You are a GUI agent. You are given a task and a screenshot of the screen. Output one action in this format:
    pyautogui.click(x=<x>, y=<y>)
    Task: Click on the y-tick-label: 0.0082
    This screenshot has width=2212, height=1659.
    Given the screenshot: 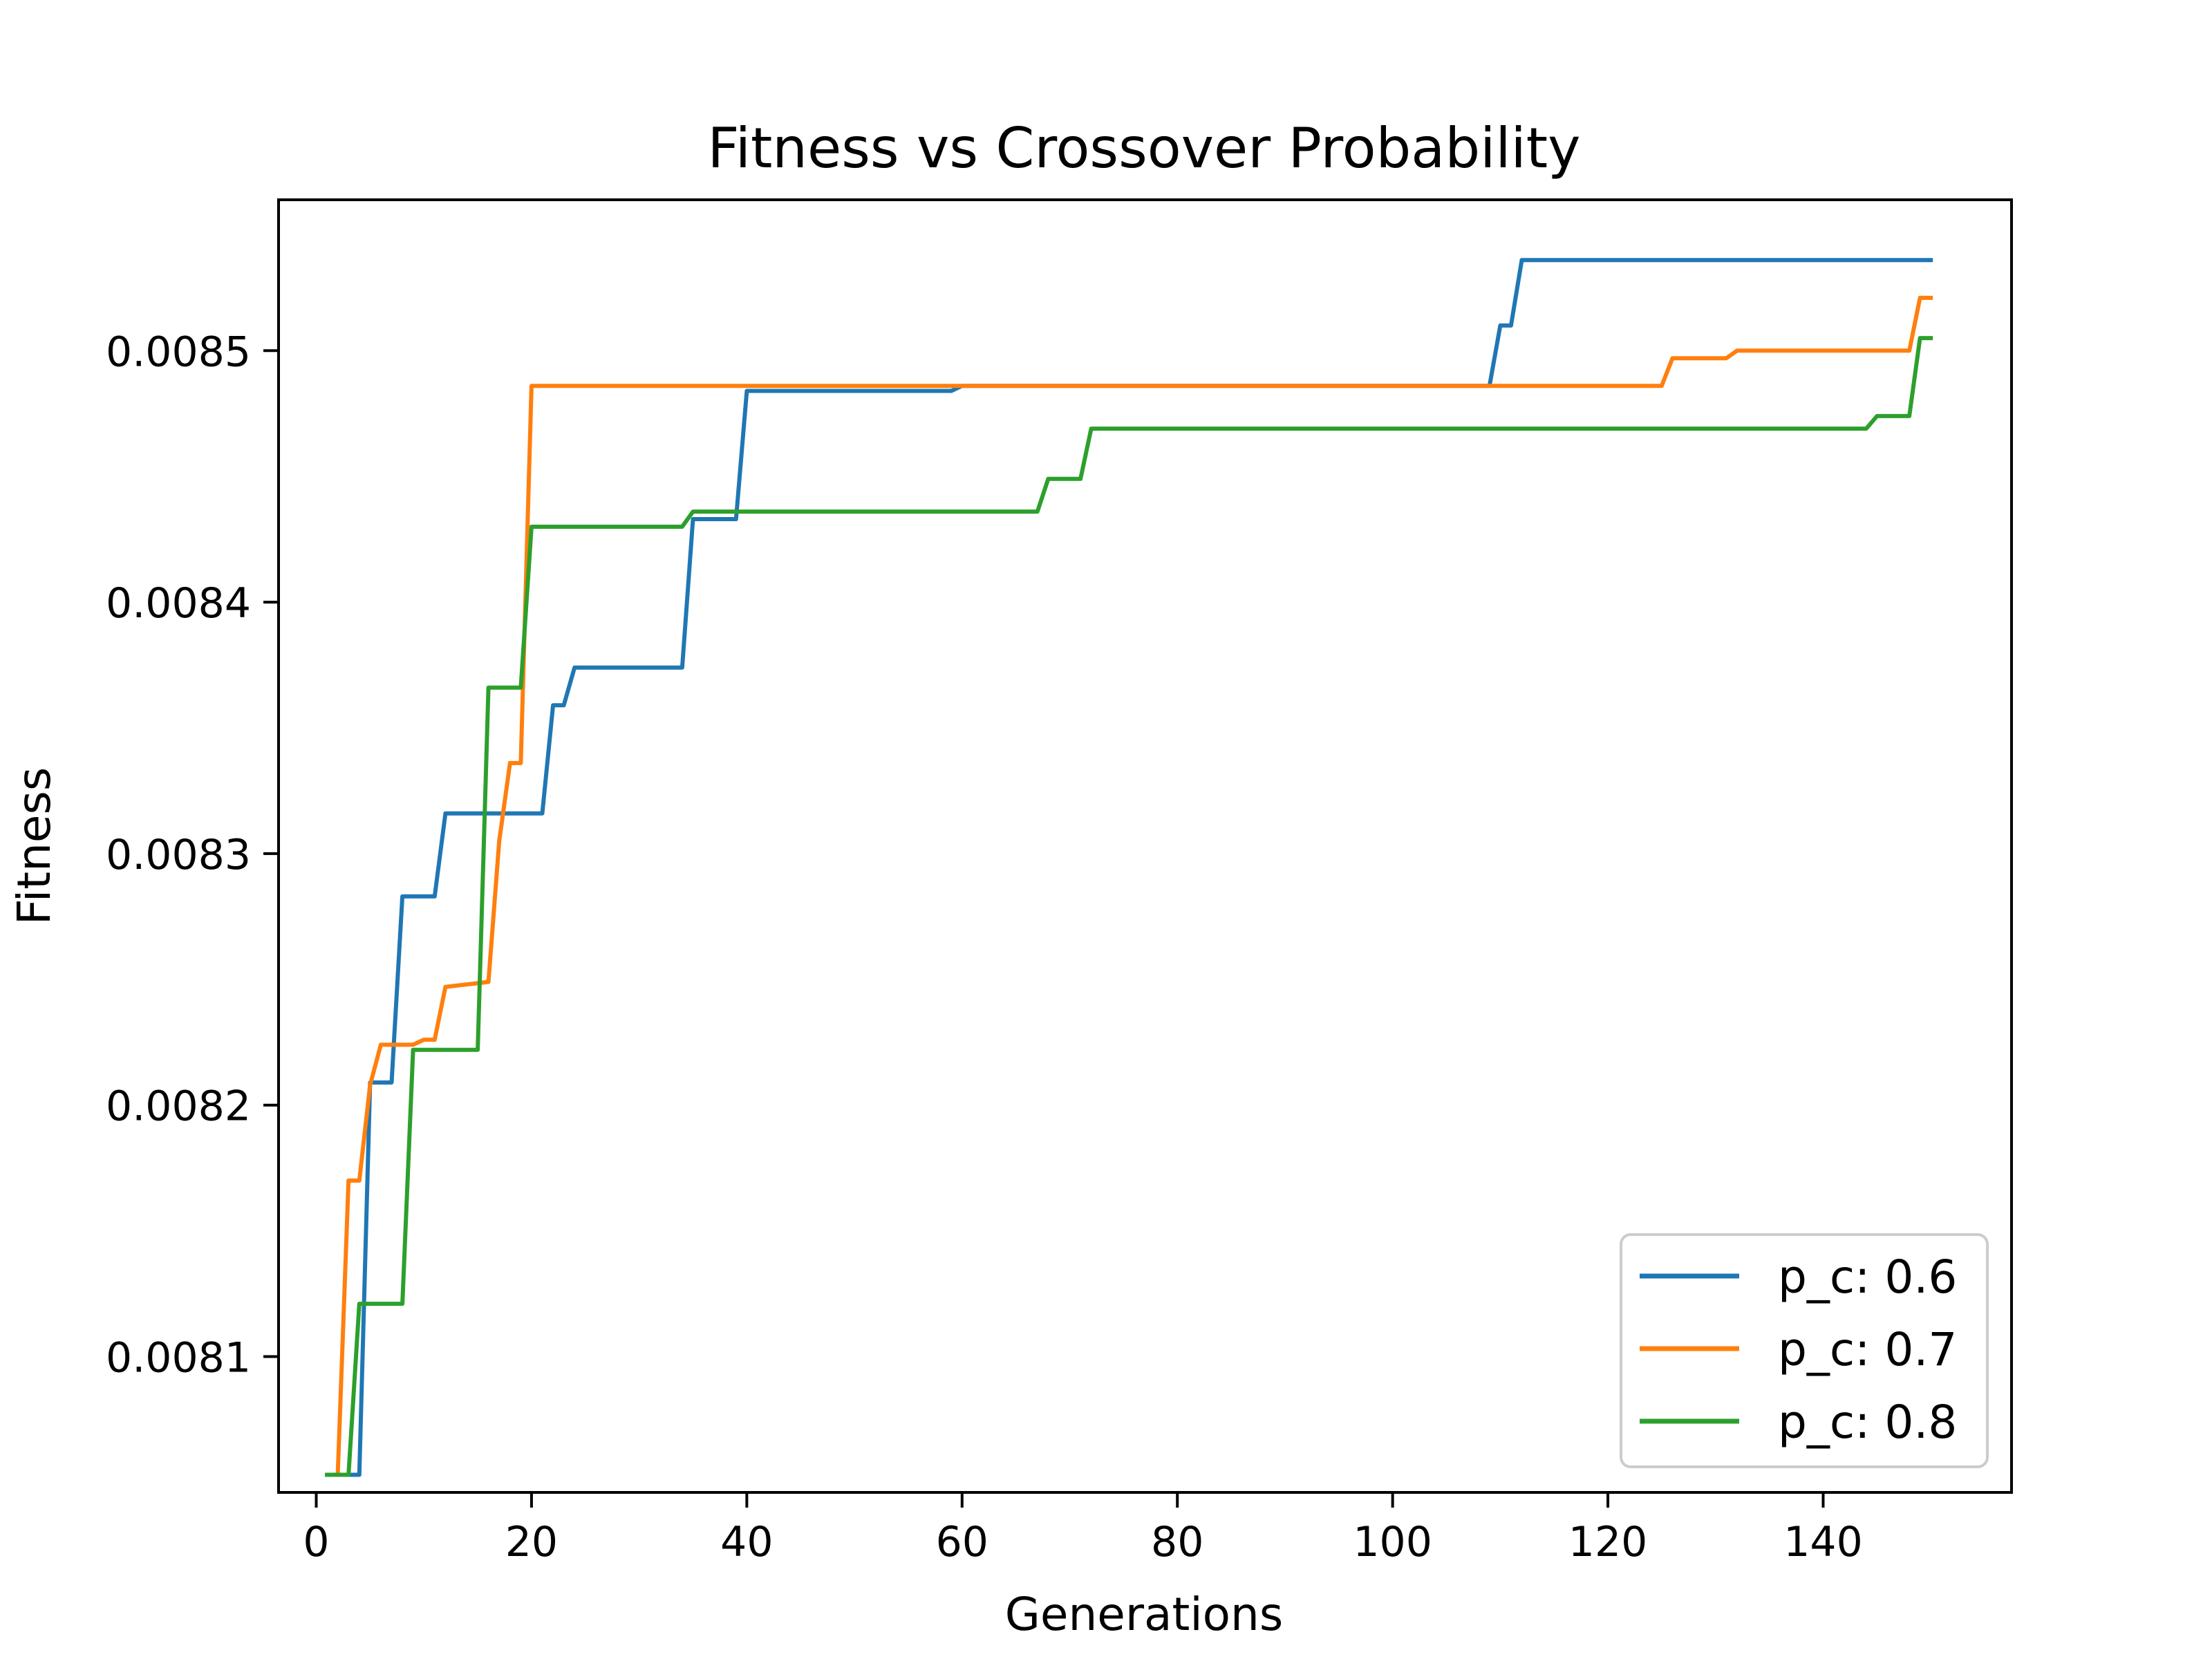 What is the action you would take?
    pyautogui.click(x=178, y=1106)
    